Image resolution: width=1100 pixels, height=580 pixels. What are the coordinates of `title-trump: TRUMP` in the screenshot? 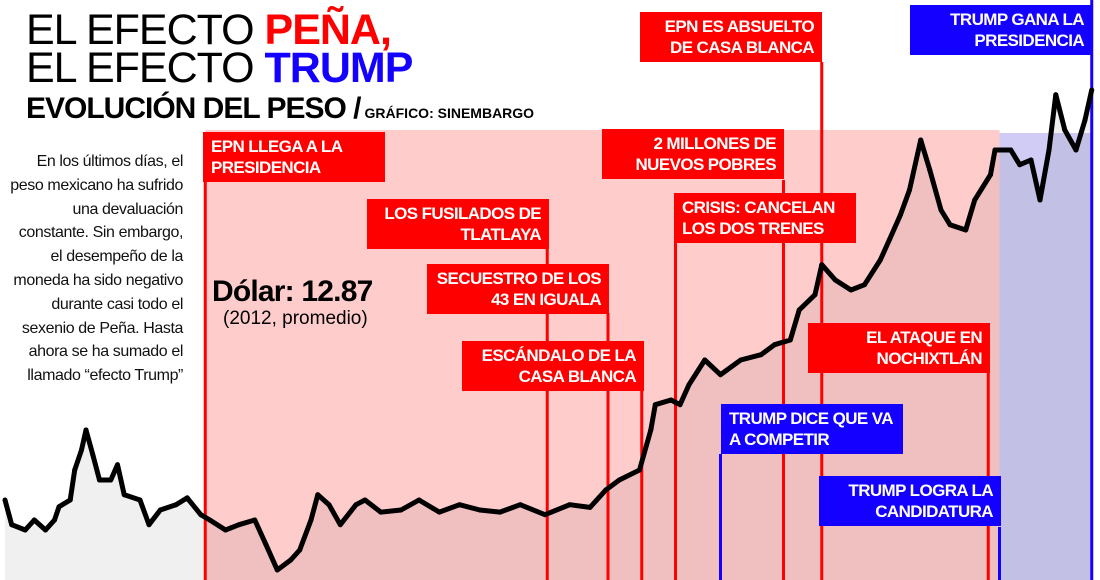 It's located at (339, 68).